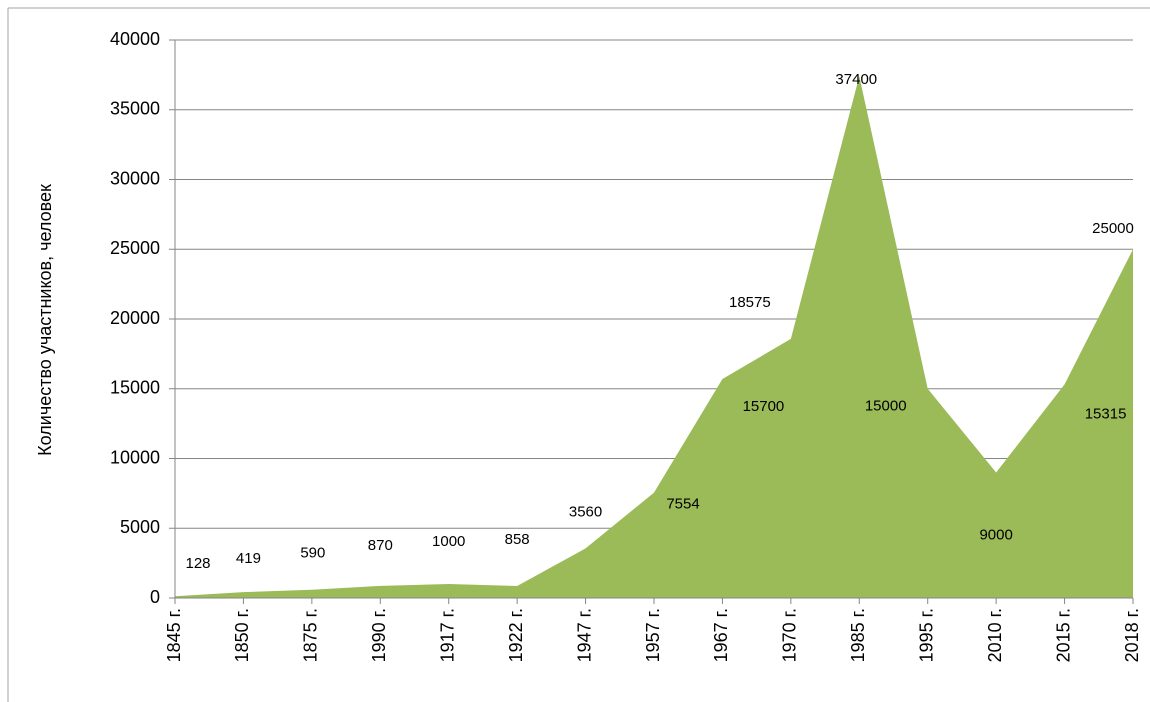 The height and width of the screenshot is (702, 1150). I want to click on y-tick-label: 30000, so click(135, 178).